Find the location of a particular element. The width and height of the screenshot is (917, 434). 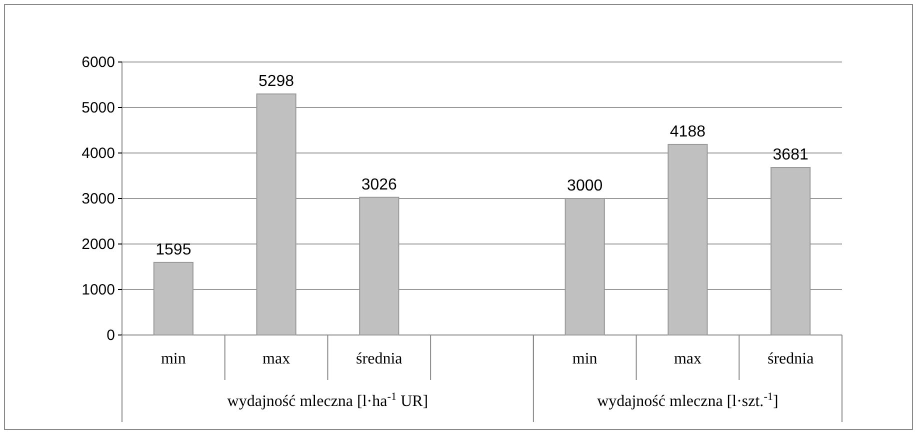

y-tick-label: 2000 is located at coordinates (98, 244).